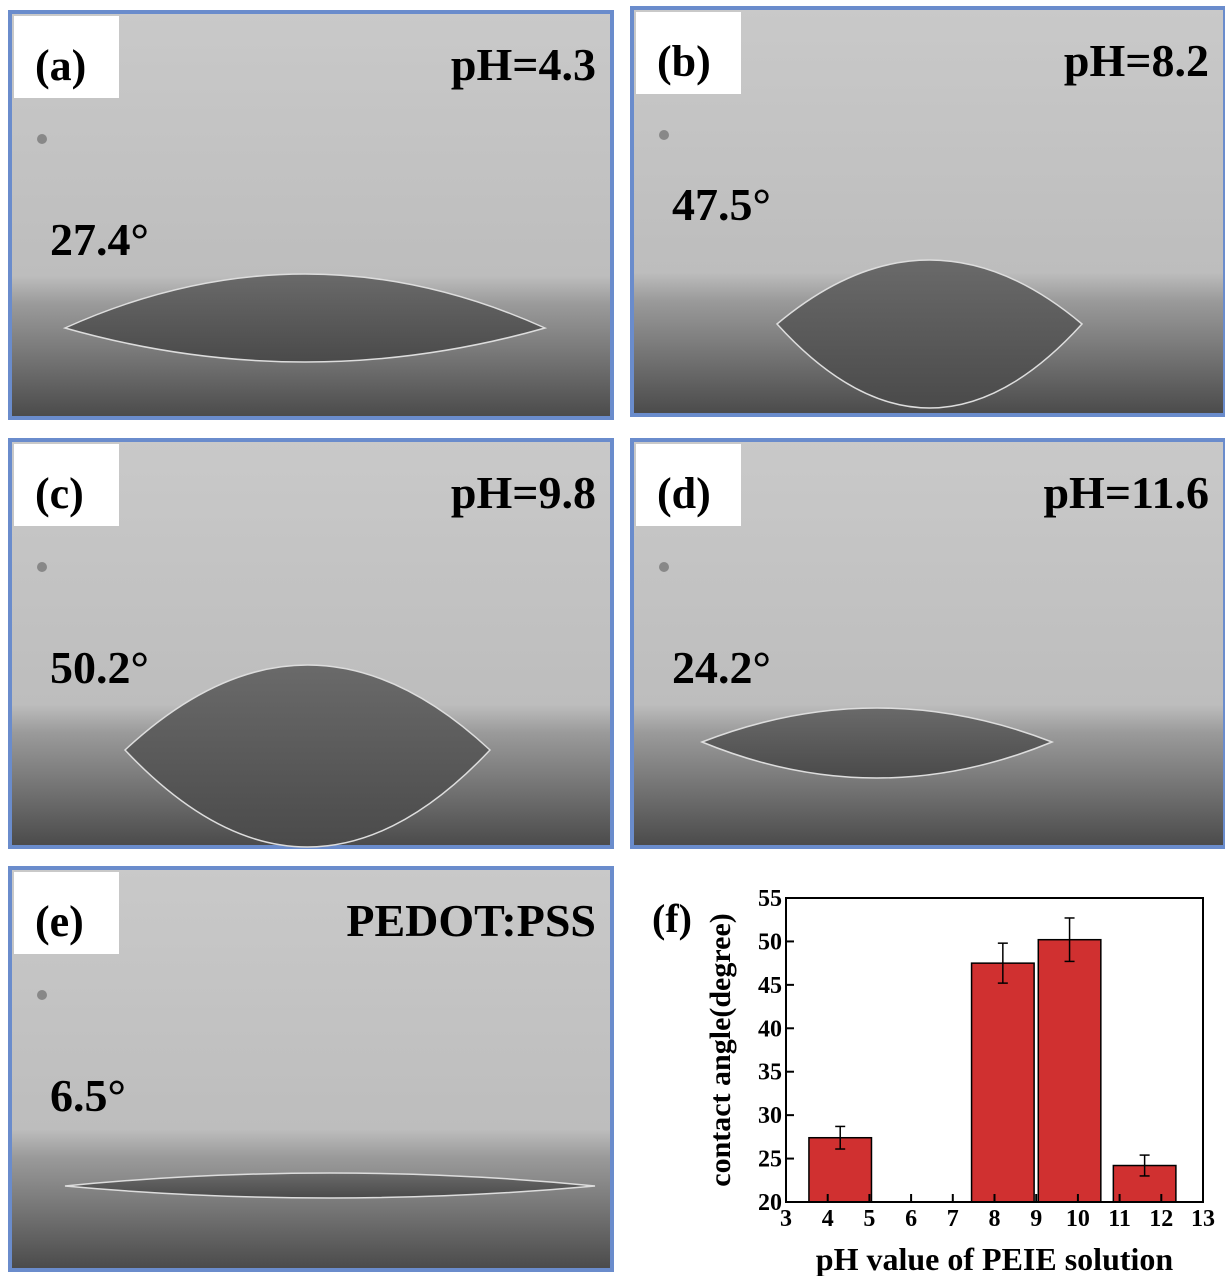 The width and height of the screenshot is (1225, 1281). I want to click on y-tick-label: 40, so click(770, 1029).